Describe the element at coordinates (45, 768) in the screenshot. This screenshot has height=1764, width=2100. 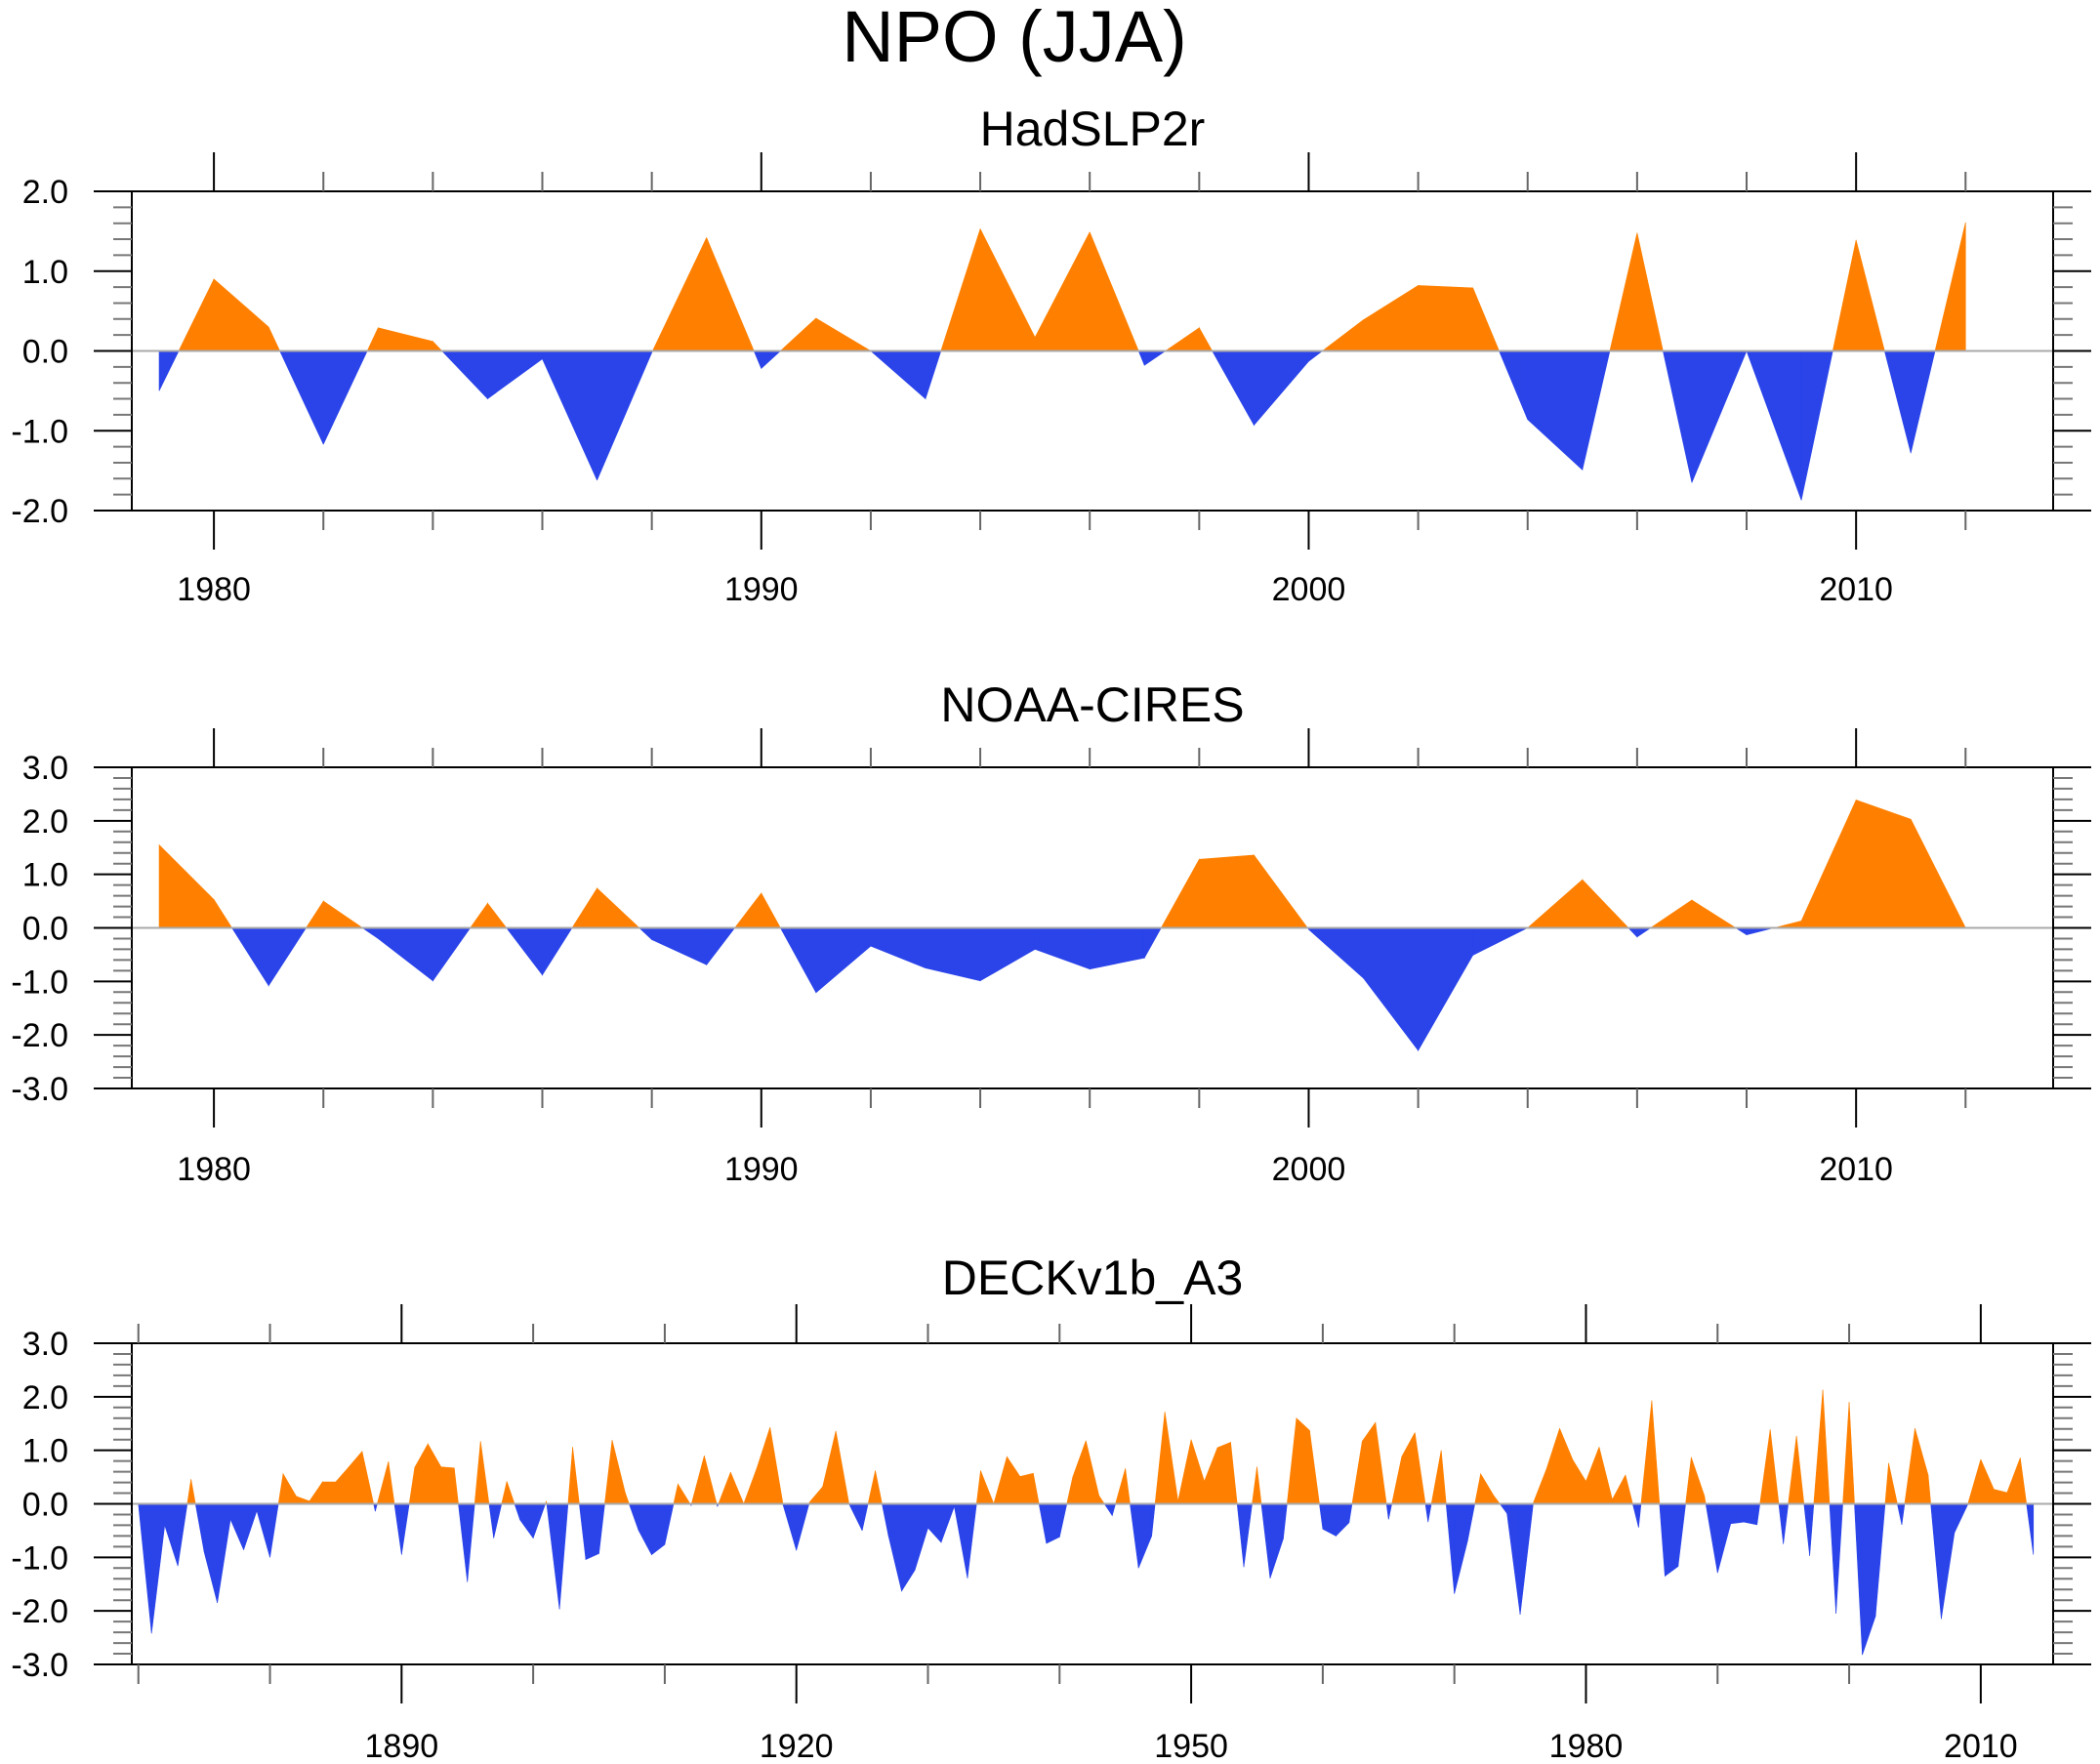
I see `y-tick-label: 3.0` at that location.